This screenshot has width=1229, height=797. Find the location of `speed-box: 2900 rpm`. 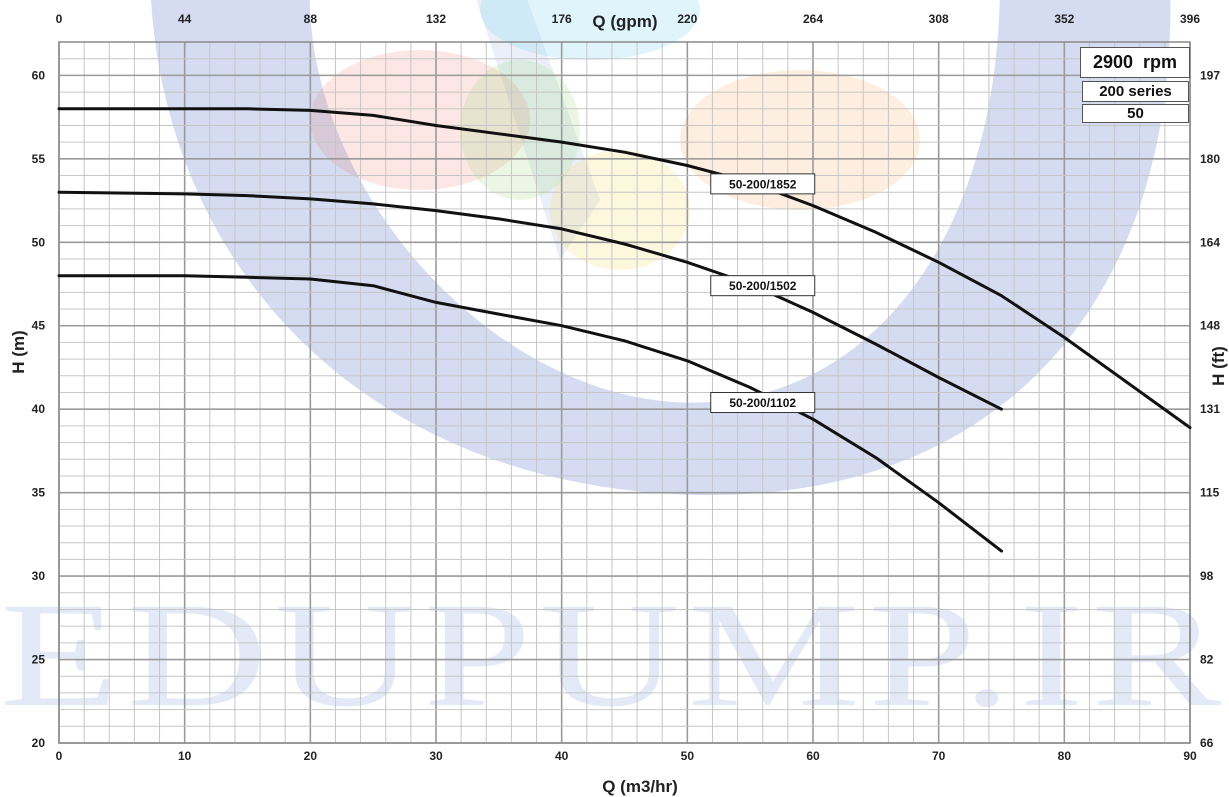

speed-box: 2900 rpm is located at coordinates (1135, 62).